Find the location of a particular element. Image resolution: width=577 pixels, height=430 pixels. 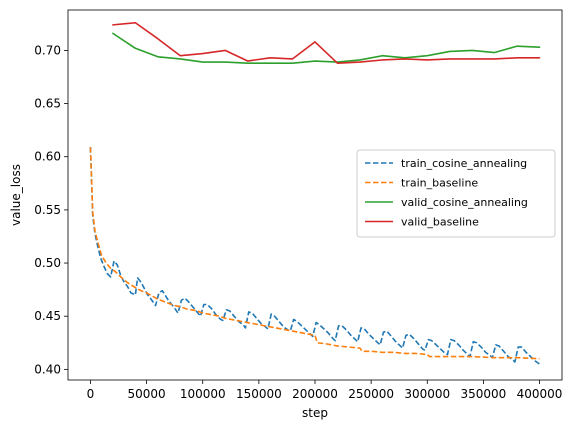

y-tick-label: 0.60 is located at coordinates (47, 157).